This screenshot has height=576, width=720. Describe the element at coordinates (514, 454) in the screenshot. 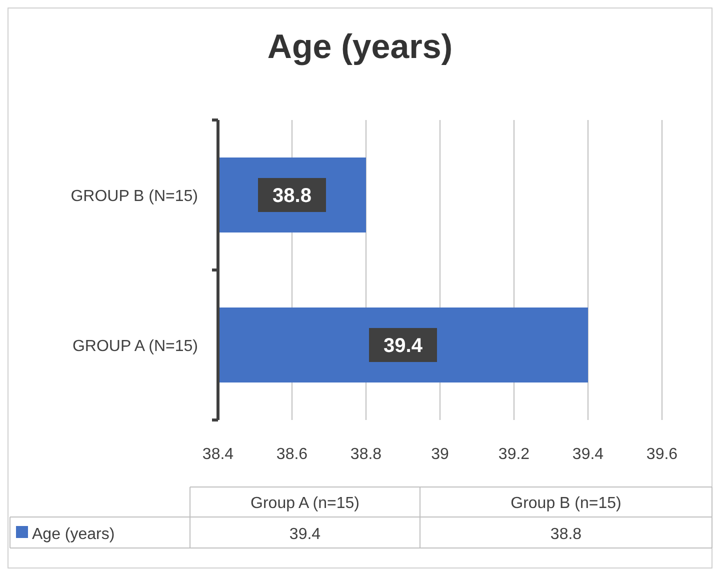

I see `x-tick-label: 39.2` at that location.